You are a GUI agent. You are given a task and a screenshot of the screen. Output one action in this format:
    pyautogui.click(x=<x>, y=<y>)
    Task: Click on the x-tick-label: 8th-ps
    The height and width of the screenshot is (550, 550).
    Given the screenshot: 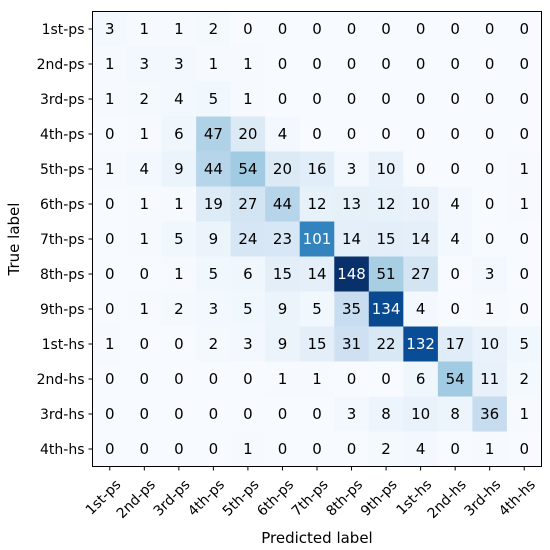 What is the action you would take?
    pyautogui.click(x=344, y=498)
    